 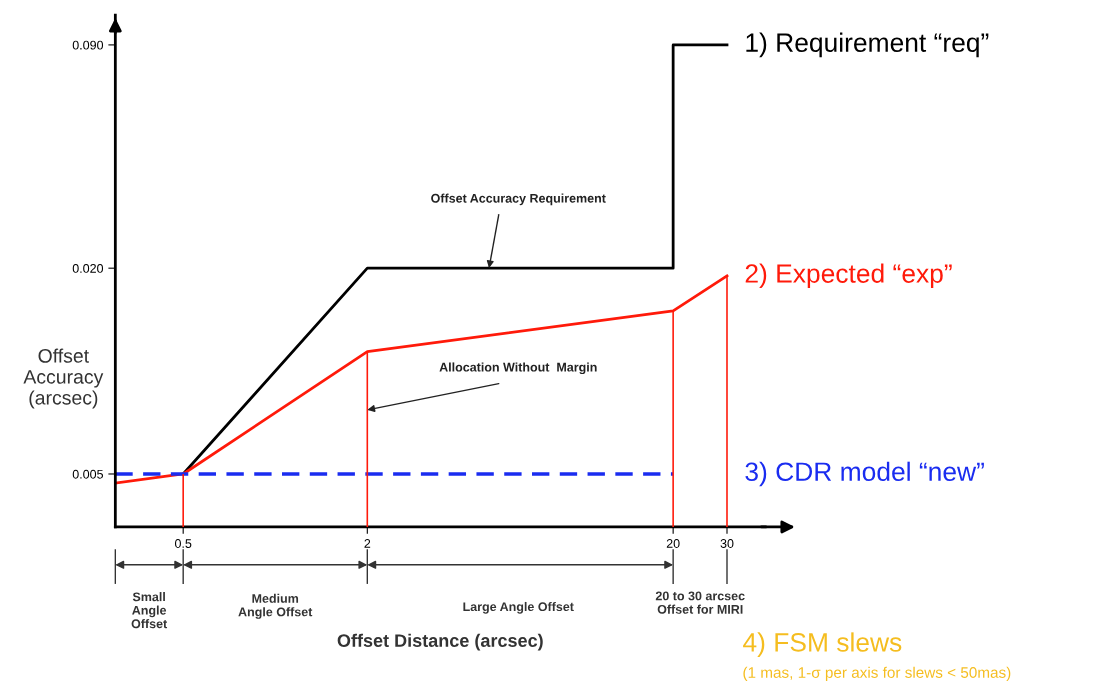 I want to click on x-tick-label: 0.5, so click(x=183, y=543).